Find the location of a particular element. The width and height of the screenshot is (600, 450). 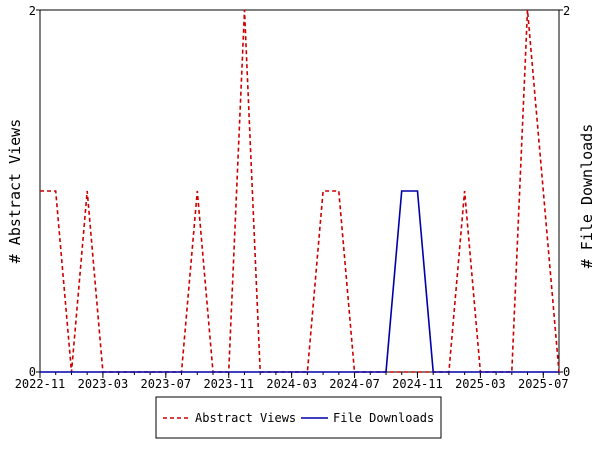

y-axis-label-left: # Abstract Views is located at coordinates (15, 191).